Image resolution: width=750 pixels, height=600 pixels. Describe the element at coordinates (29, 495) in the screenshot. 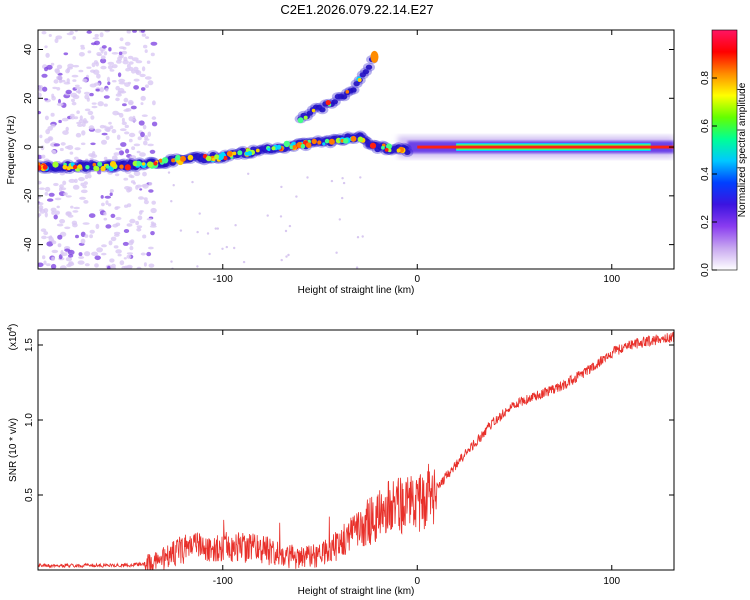

I see `snr-y-tick-label: 0.5` at that location.